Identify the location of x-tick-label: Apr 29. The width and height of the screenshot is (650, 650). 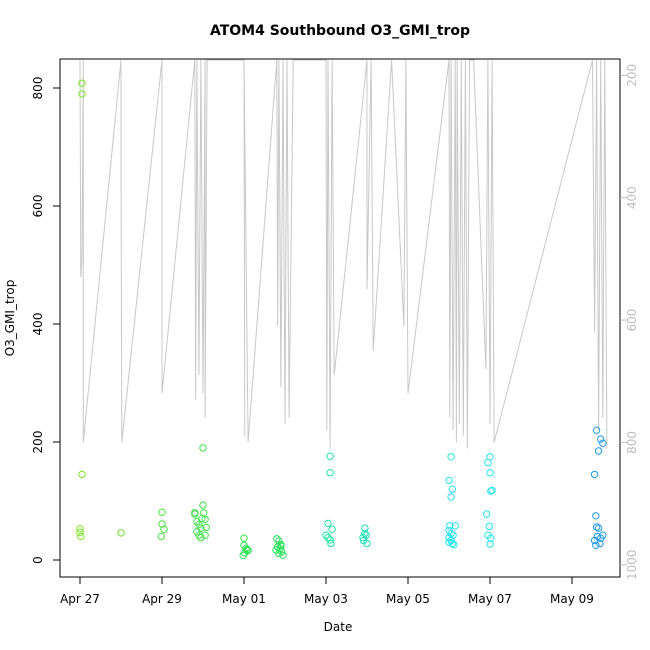
(162, 599).